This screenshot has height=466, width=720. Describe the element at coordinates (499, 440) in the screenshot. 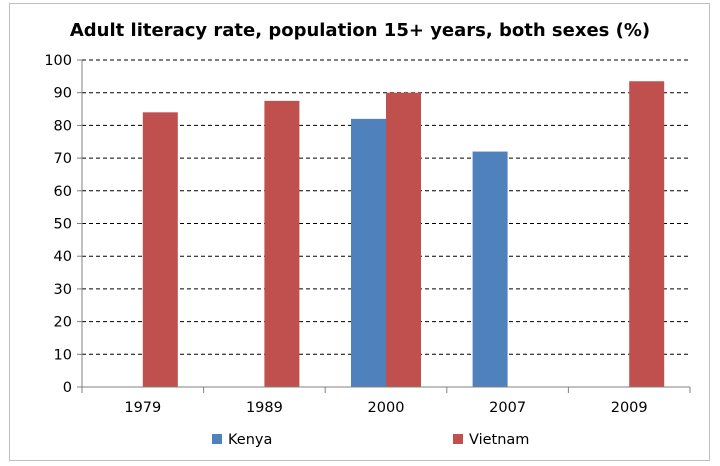

I see `legend-label-vietnam: Vietnam` at that location.